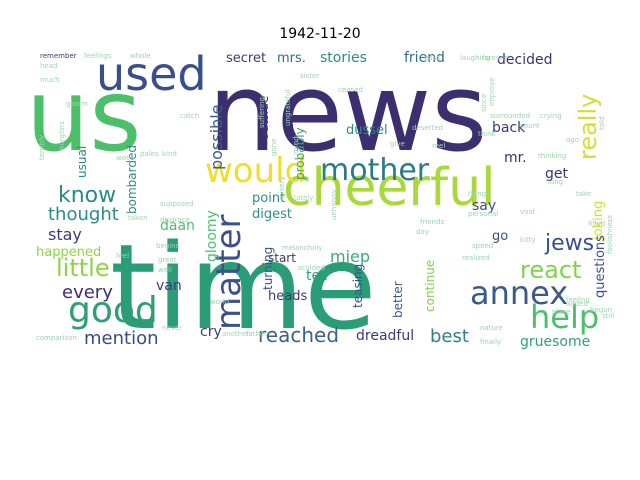 Image resolution: width=640 pixels, height=480 pixels. Describe the element at coordinates (317, 276) in the screenshot. I see `cloud-word: tell` at that location.